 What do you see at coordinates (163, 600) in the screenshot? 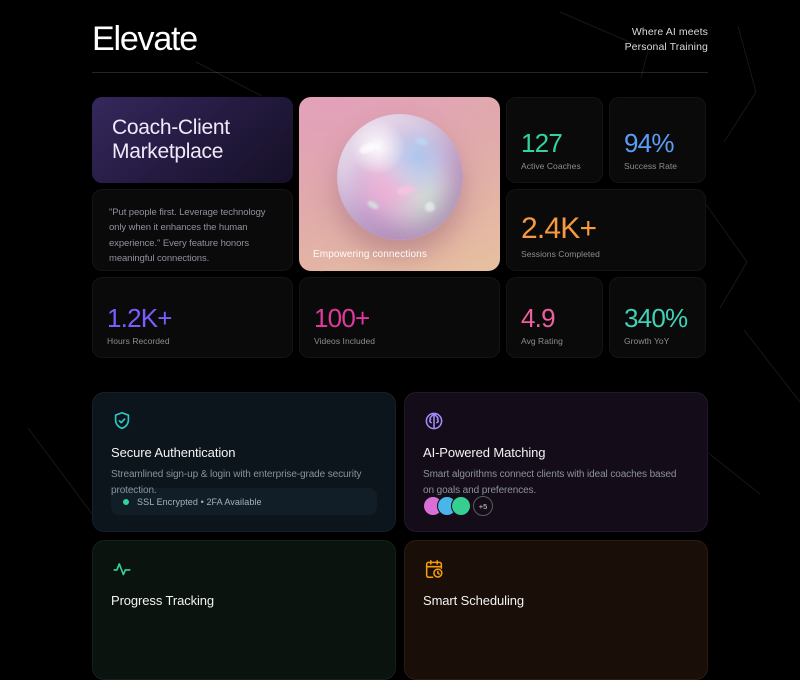
I see `feature-title: Progress Tracking` at bounding box center [163, 600].